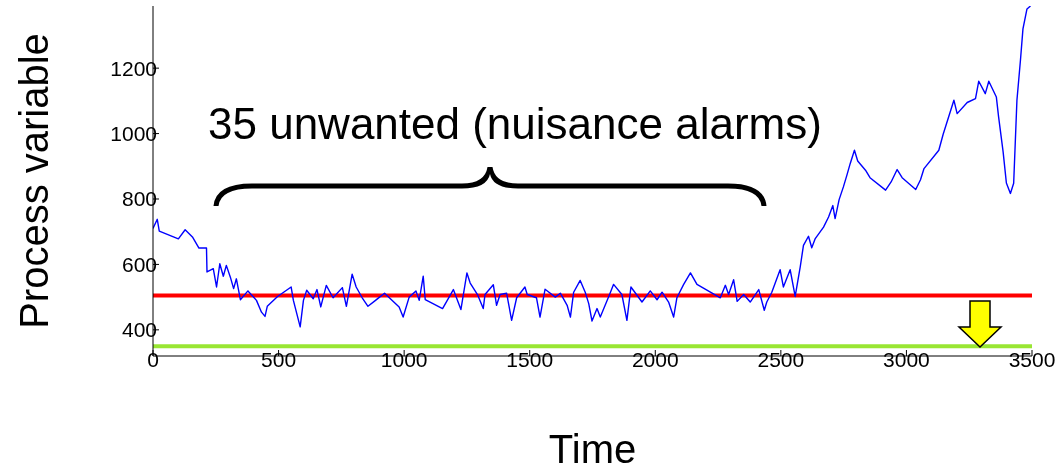 Image resolution: width=1061 pixels, height=465 pixels. What do you see at coordinates (139, 264) in the screenshot?
I see `y-tick-label: 600` at bounding box center [139, 264].